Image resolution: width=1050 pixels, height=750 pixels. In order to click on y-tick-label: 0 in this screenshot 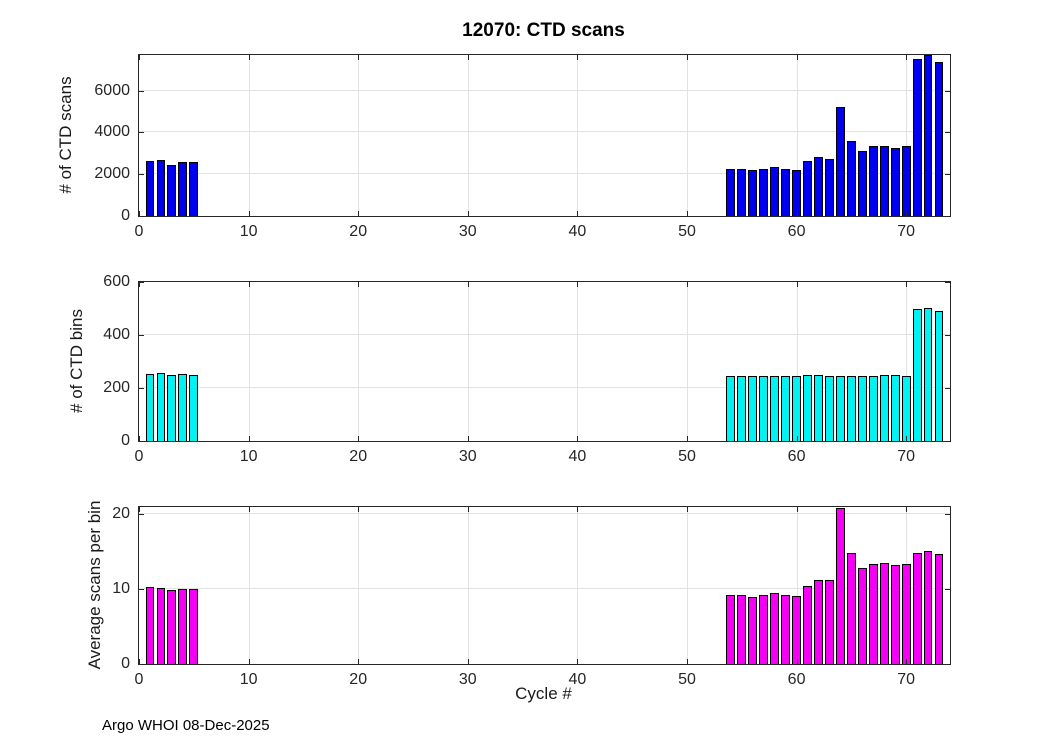, I will do `click(125, 663)`.